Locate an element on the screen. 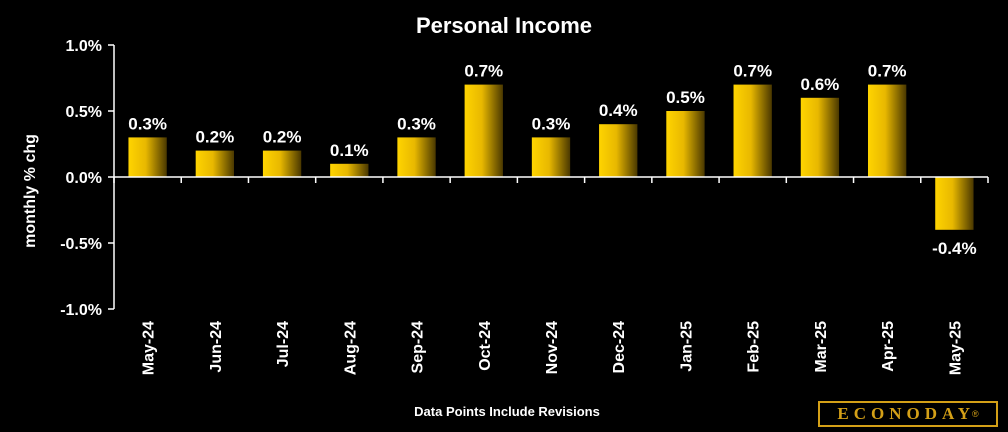 This screenshot has width=1008, height=432. y-tick-label: 1.0% is located at coordinates (84, 46).